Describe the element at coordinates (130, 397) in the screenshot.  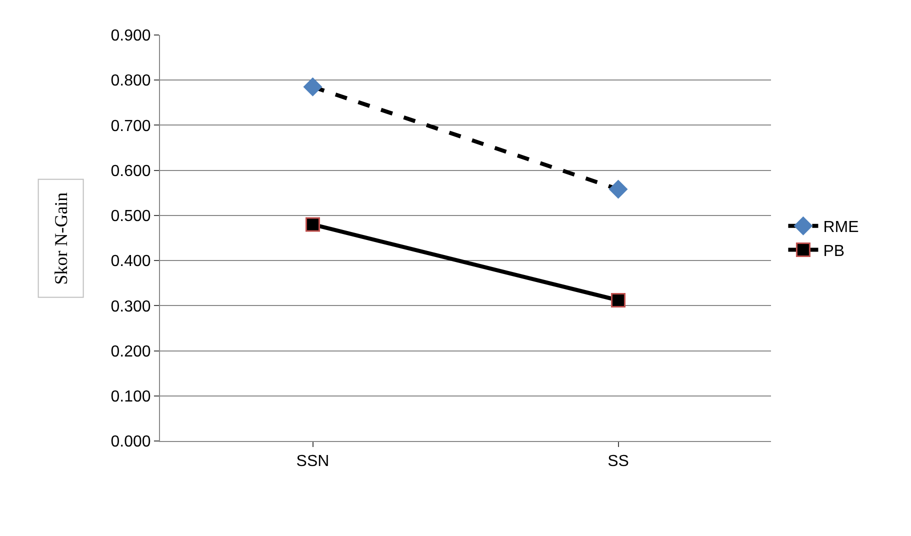
I see `y-tick-label: 0.100` at that location.